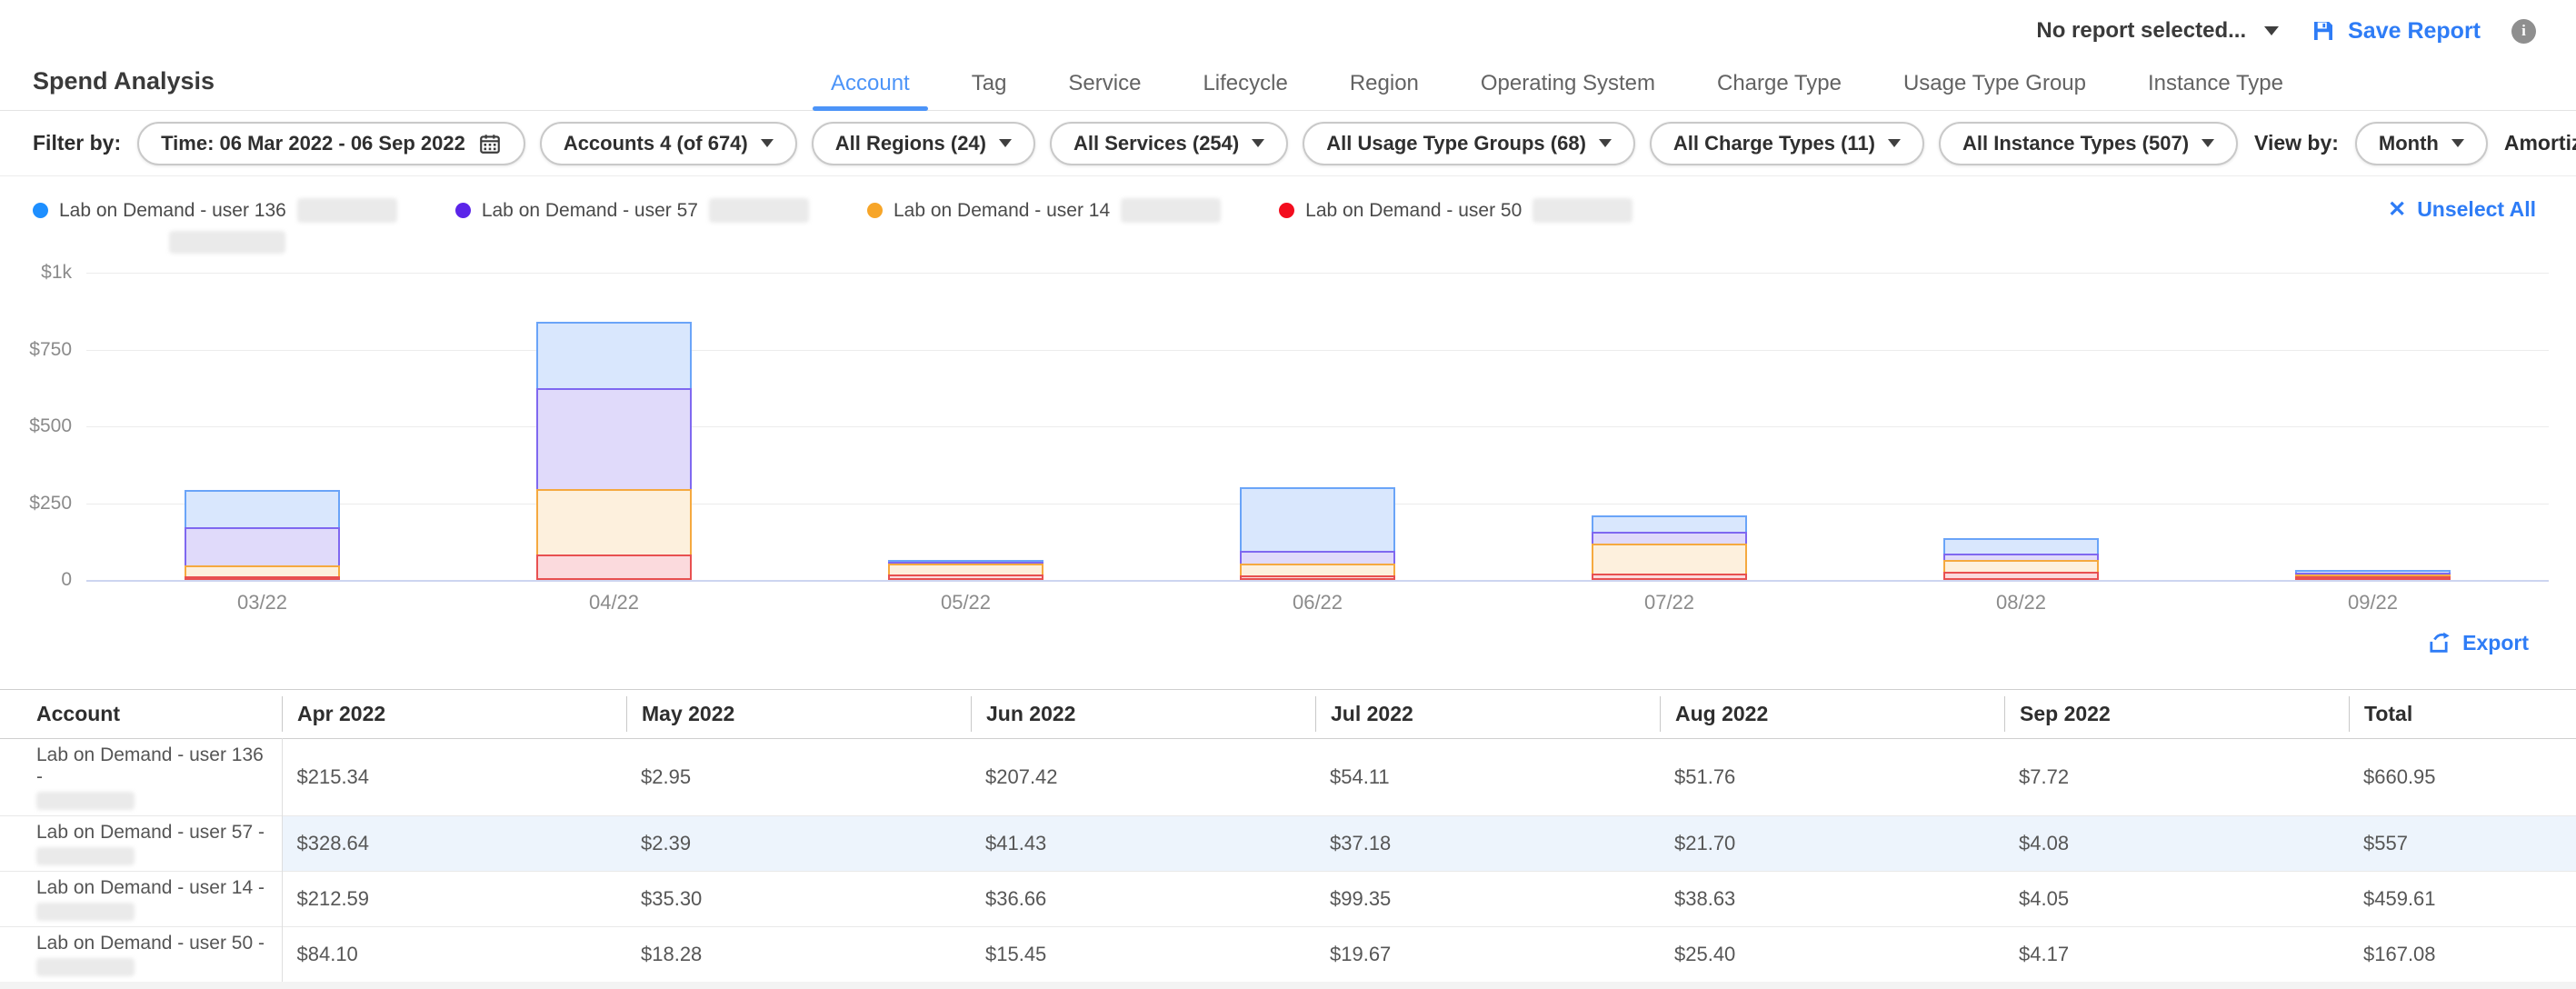 This screenshot has height=989, width=2576. Describe the element at coordinates (923, 143) in the screenshot. I see `filter-pill-all-regions-24: All Regions (24)` at that location.